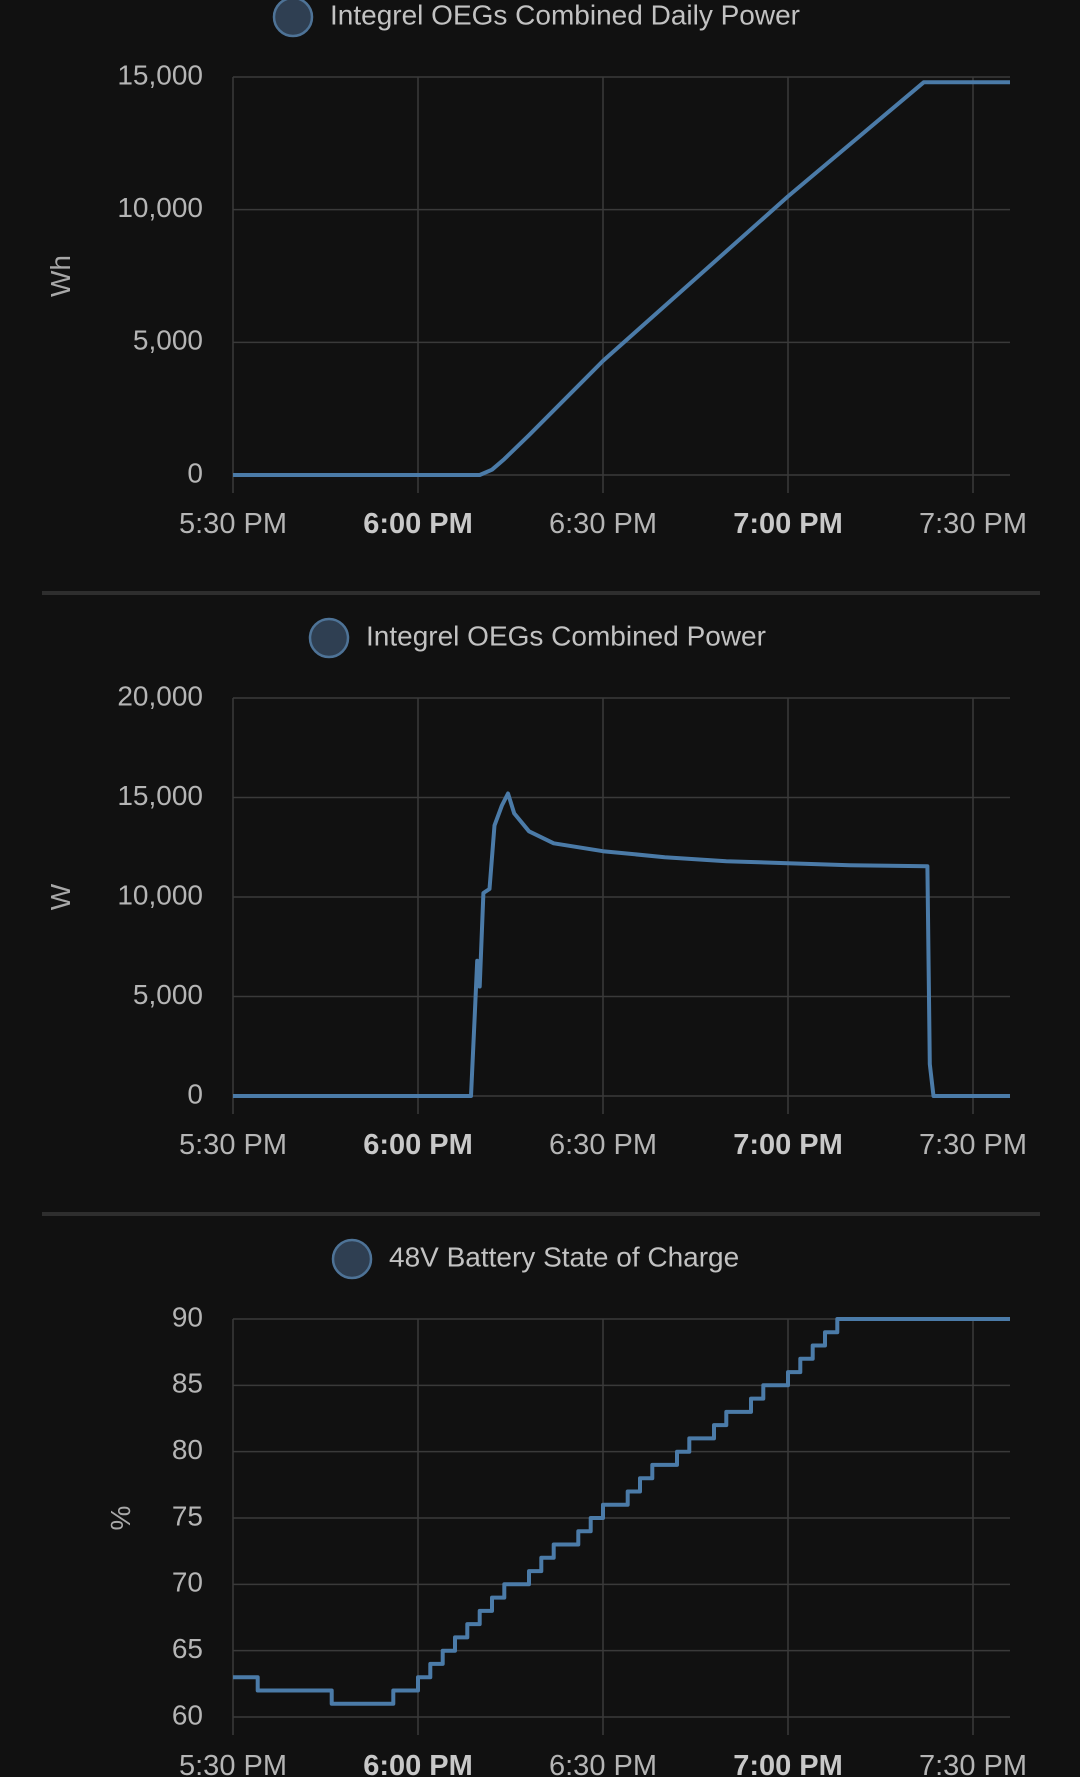 The width and height of the screenshot is (1080, 1777). What do you see at coordinates (160, 695) in the screenshot?
I see `y-tick-label: 20,000` at bounding box center [160, 695].